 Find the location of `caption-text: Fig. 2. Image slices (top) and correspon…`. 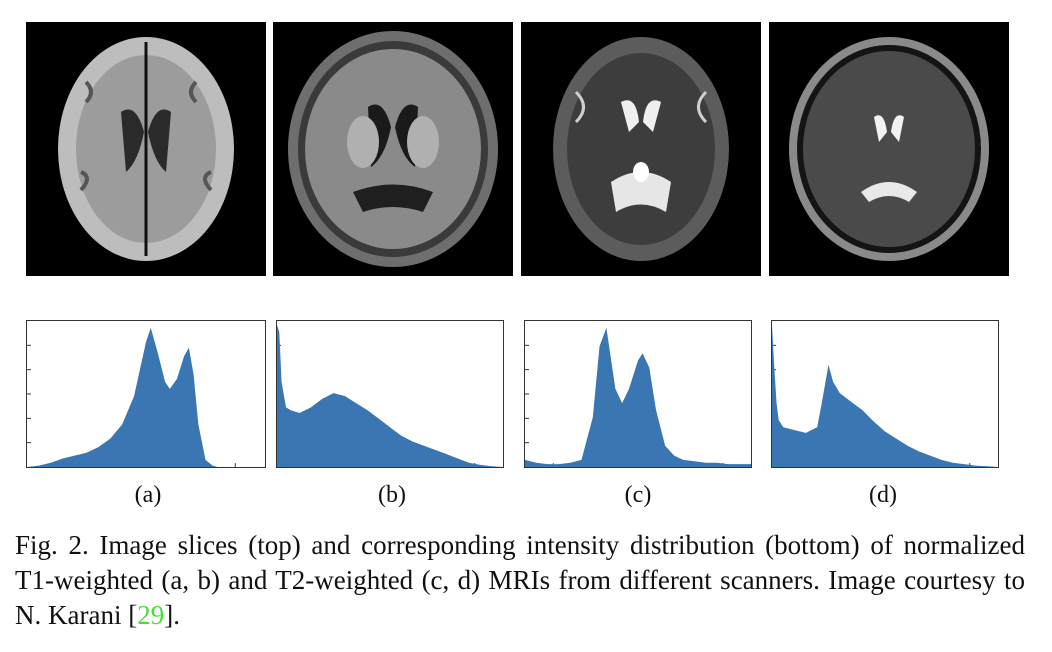

caption-text: Fig. 2. Image slices (top) and correspon… is located at coordinates (520, 580).